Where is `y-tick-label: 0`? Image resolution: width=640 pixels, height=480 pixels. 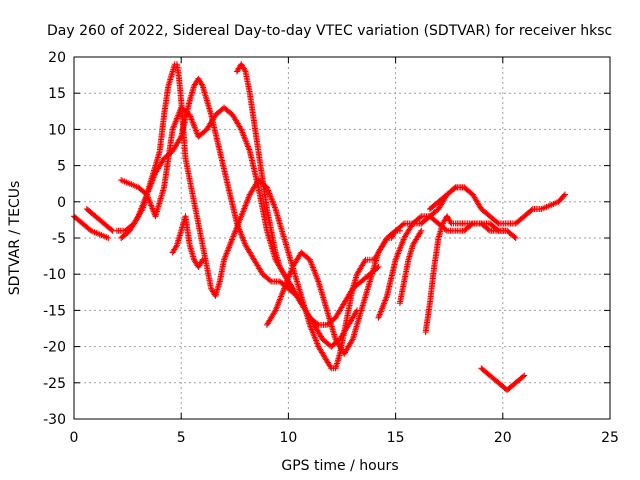 y-tick-label: 0 is located at coordinates (61, 203).